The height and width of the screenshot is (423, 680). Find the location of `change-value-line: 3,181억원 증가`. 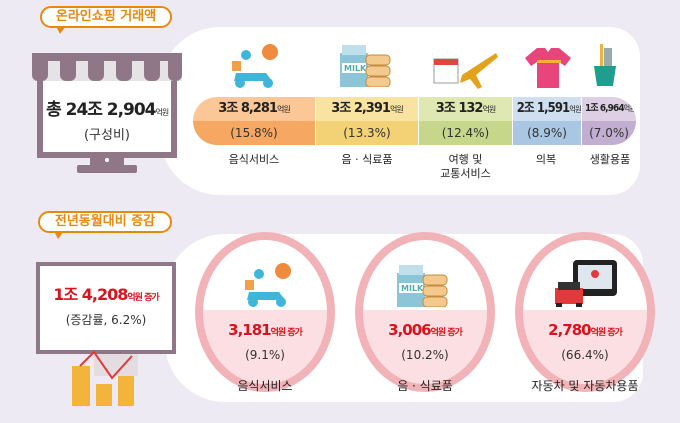

change-value-line: 3,181억원 증가 is located at coordinates (265, 331).